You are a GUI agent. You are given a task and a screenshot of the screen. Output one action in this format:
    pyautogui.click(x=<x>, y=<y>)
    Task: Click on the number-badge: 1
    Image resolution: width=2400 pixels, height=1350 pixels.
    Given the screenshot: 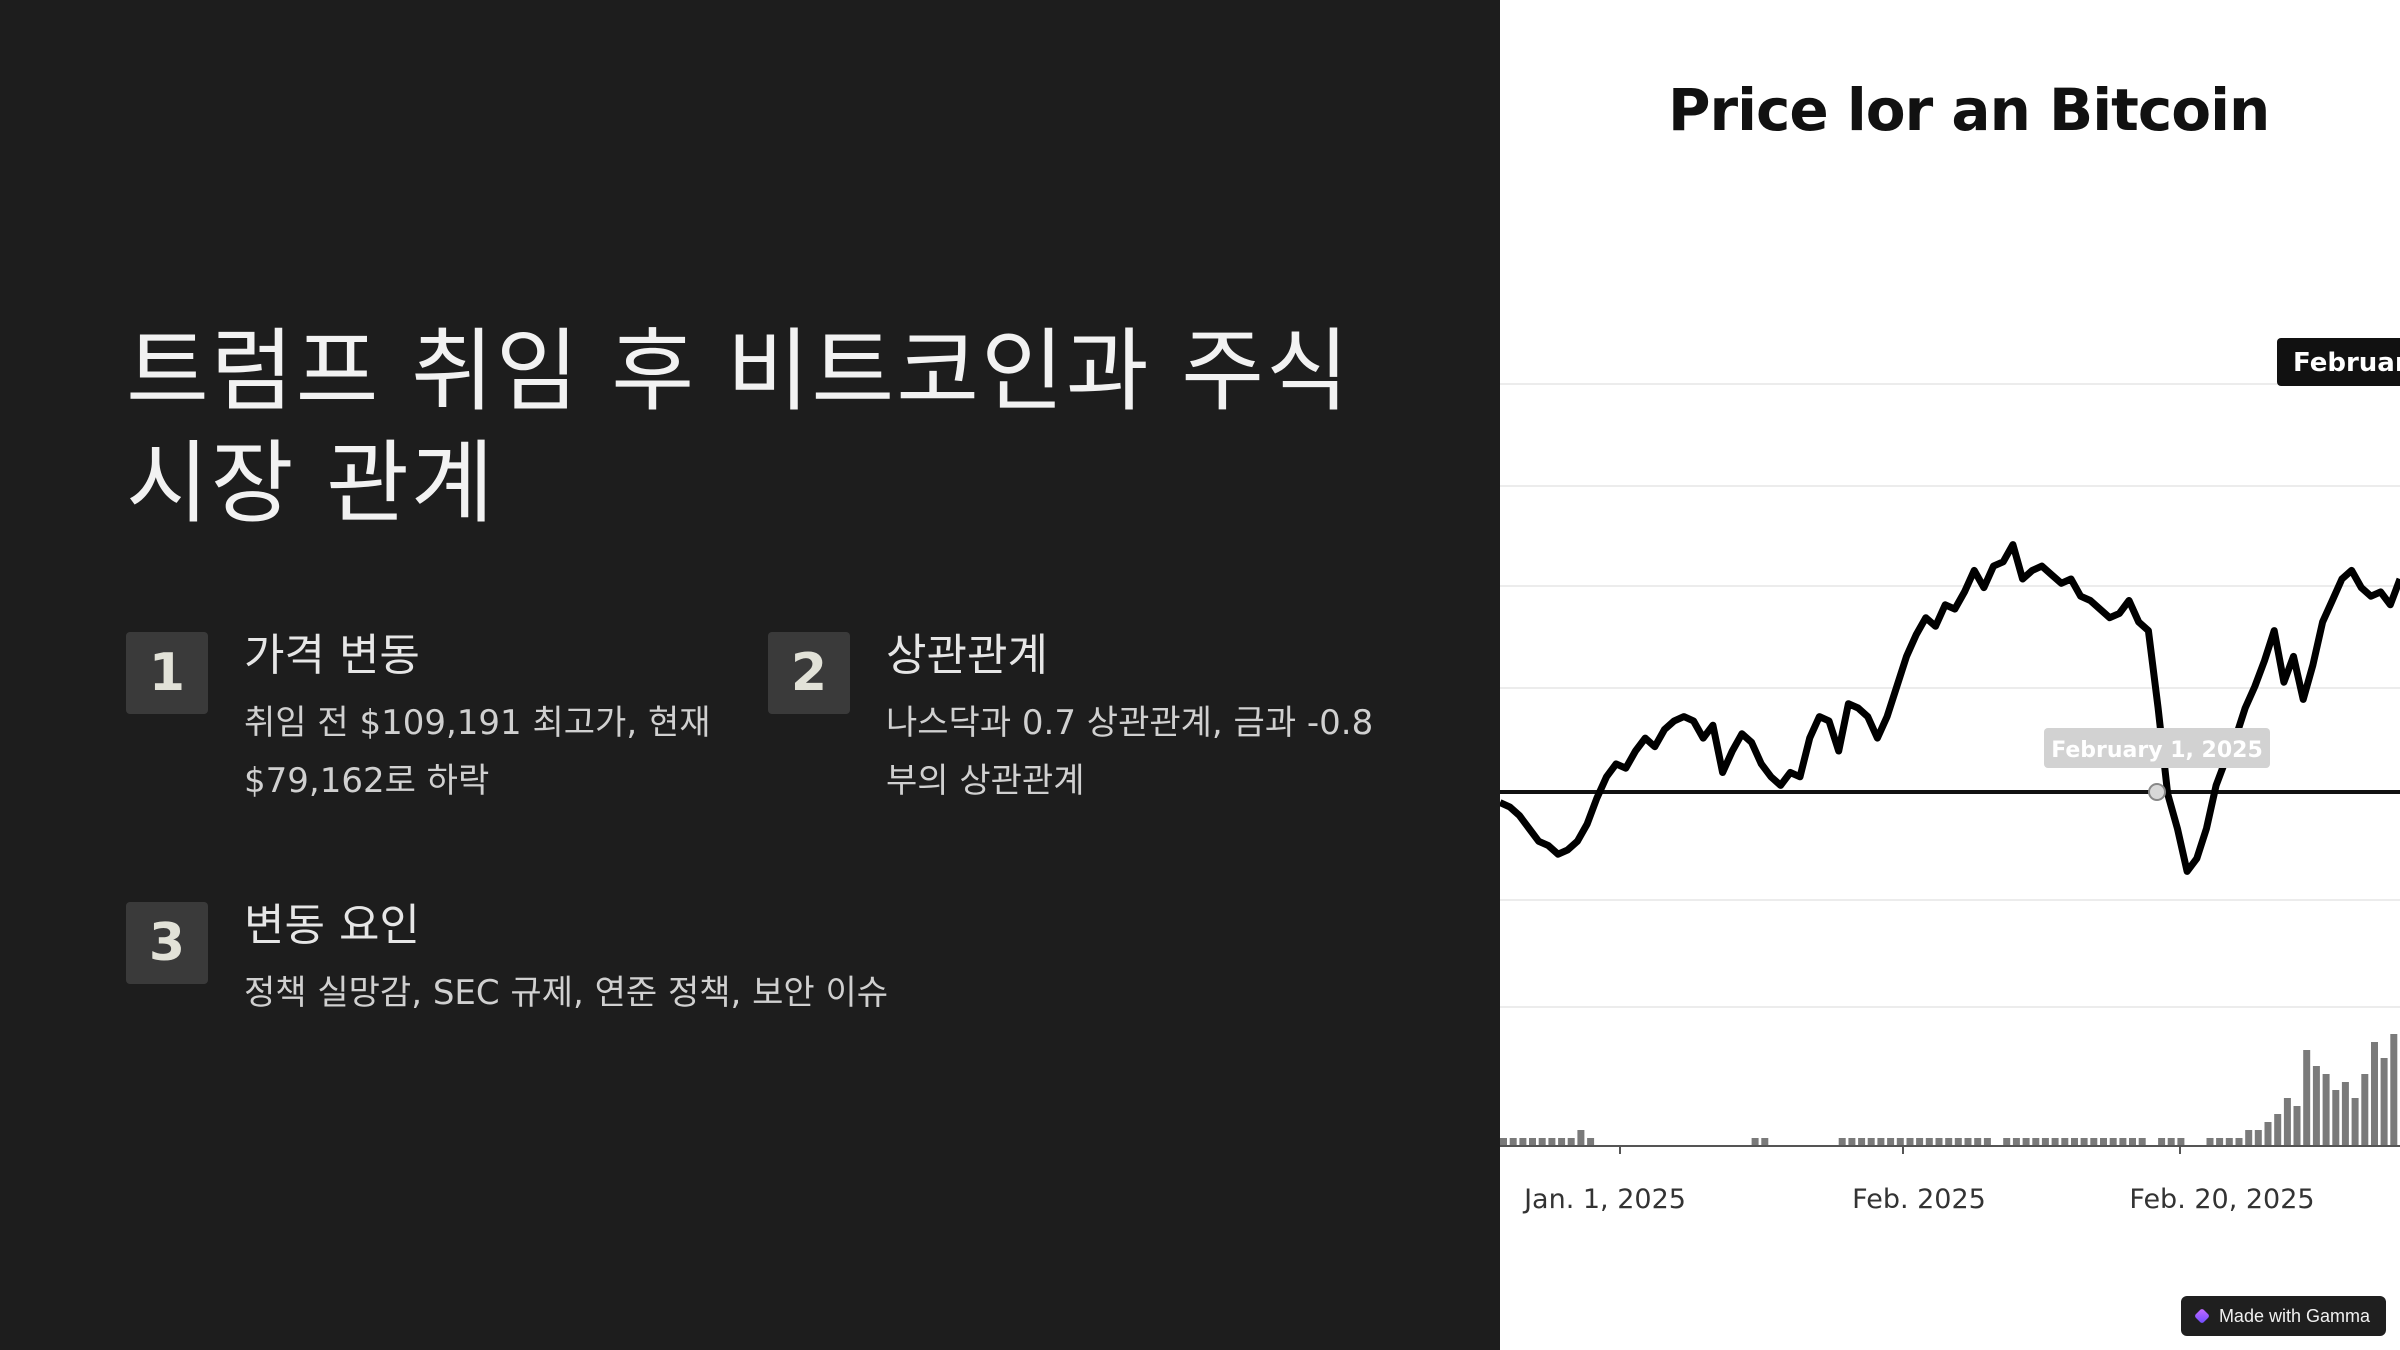 What is the action you would take?
    pyautogui.click(x=167, y=673)
    